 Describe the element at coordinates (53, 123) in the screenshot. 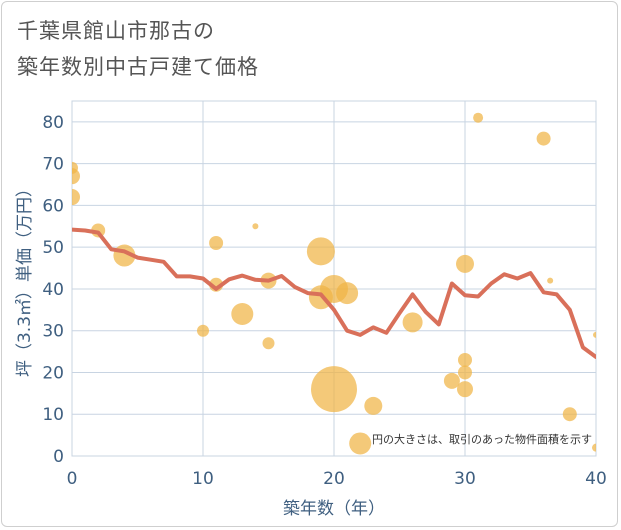

I see `y-tick-label: 80` at that location.